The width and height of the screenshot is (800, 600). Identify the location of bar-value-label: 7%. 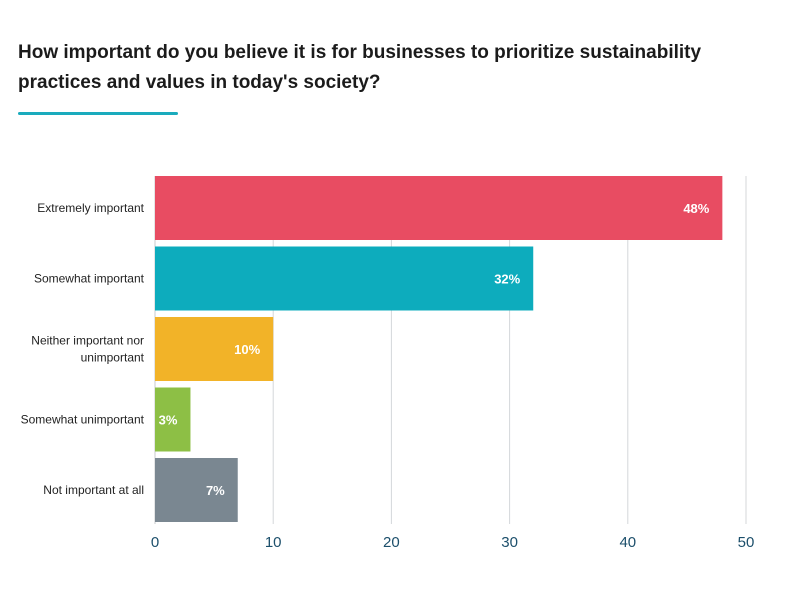
(215, 490).